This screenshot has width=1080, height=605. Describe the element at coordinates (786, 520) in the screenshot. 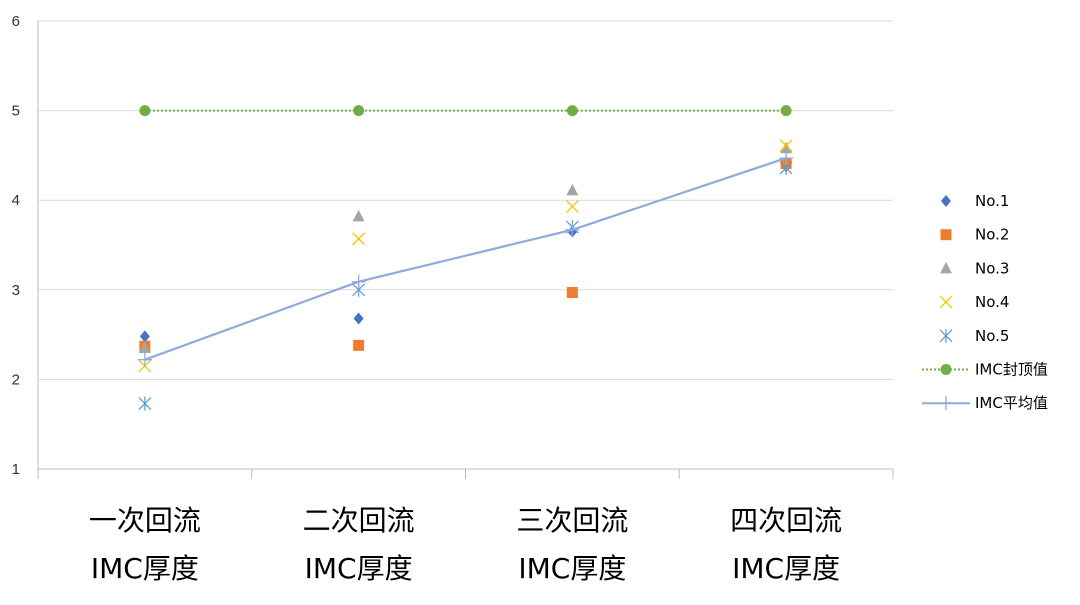

I see `x-category-label: 四次回流` at that location.